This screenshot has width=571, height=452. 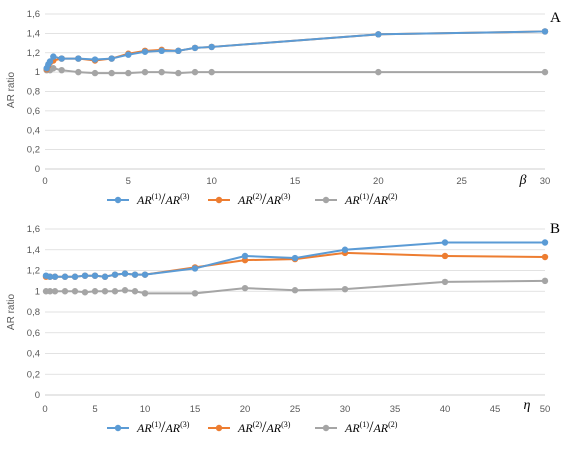 I want to click on x-tick-label: 25, so click(x=295, y=409).